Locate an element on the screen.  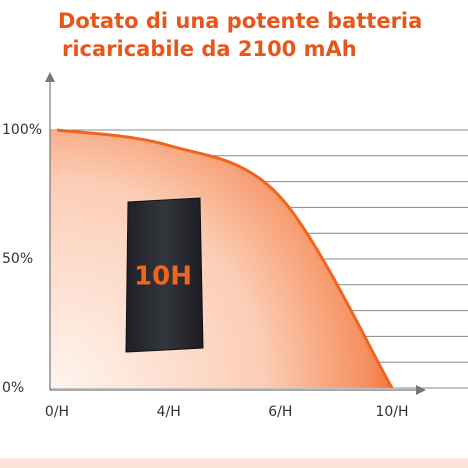
footer-band is located at coordinates (234, 463).